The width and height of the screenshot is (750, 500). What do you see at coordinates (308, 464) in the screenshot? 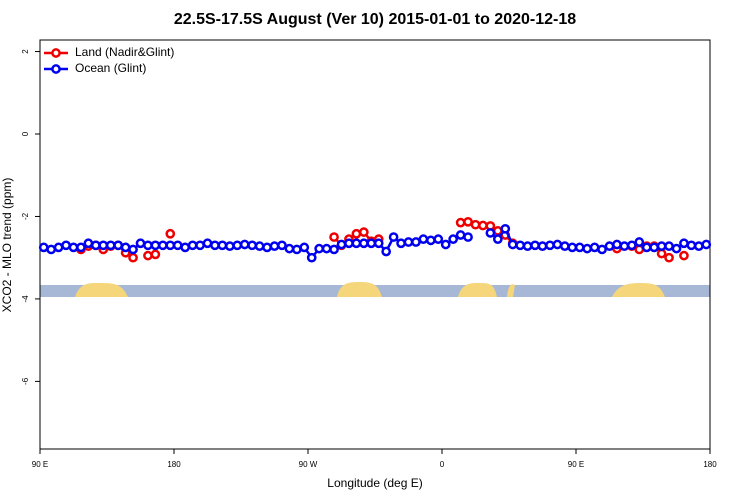
I see `x-tick-label: 90 W` at bounding box center [308, 464].